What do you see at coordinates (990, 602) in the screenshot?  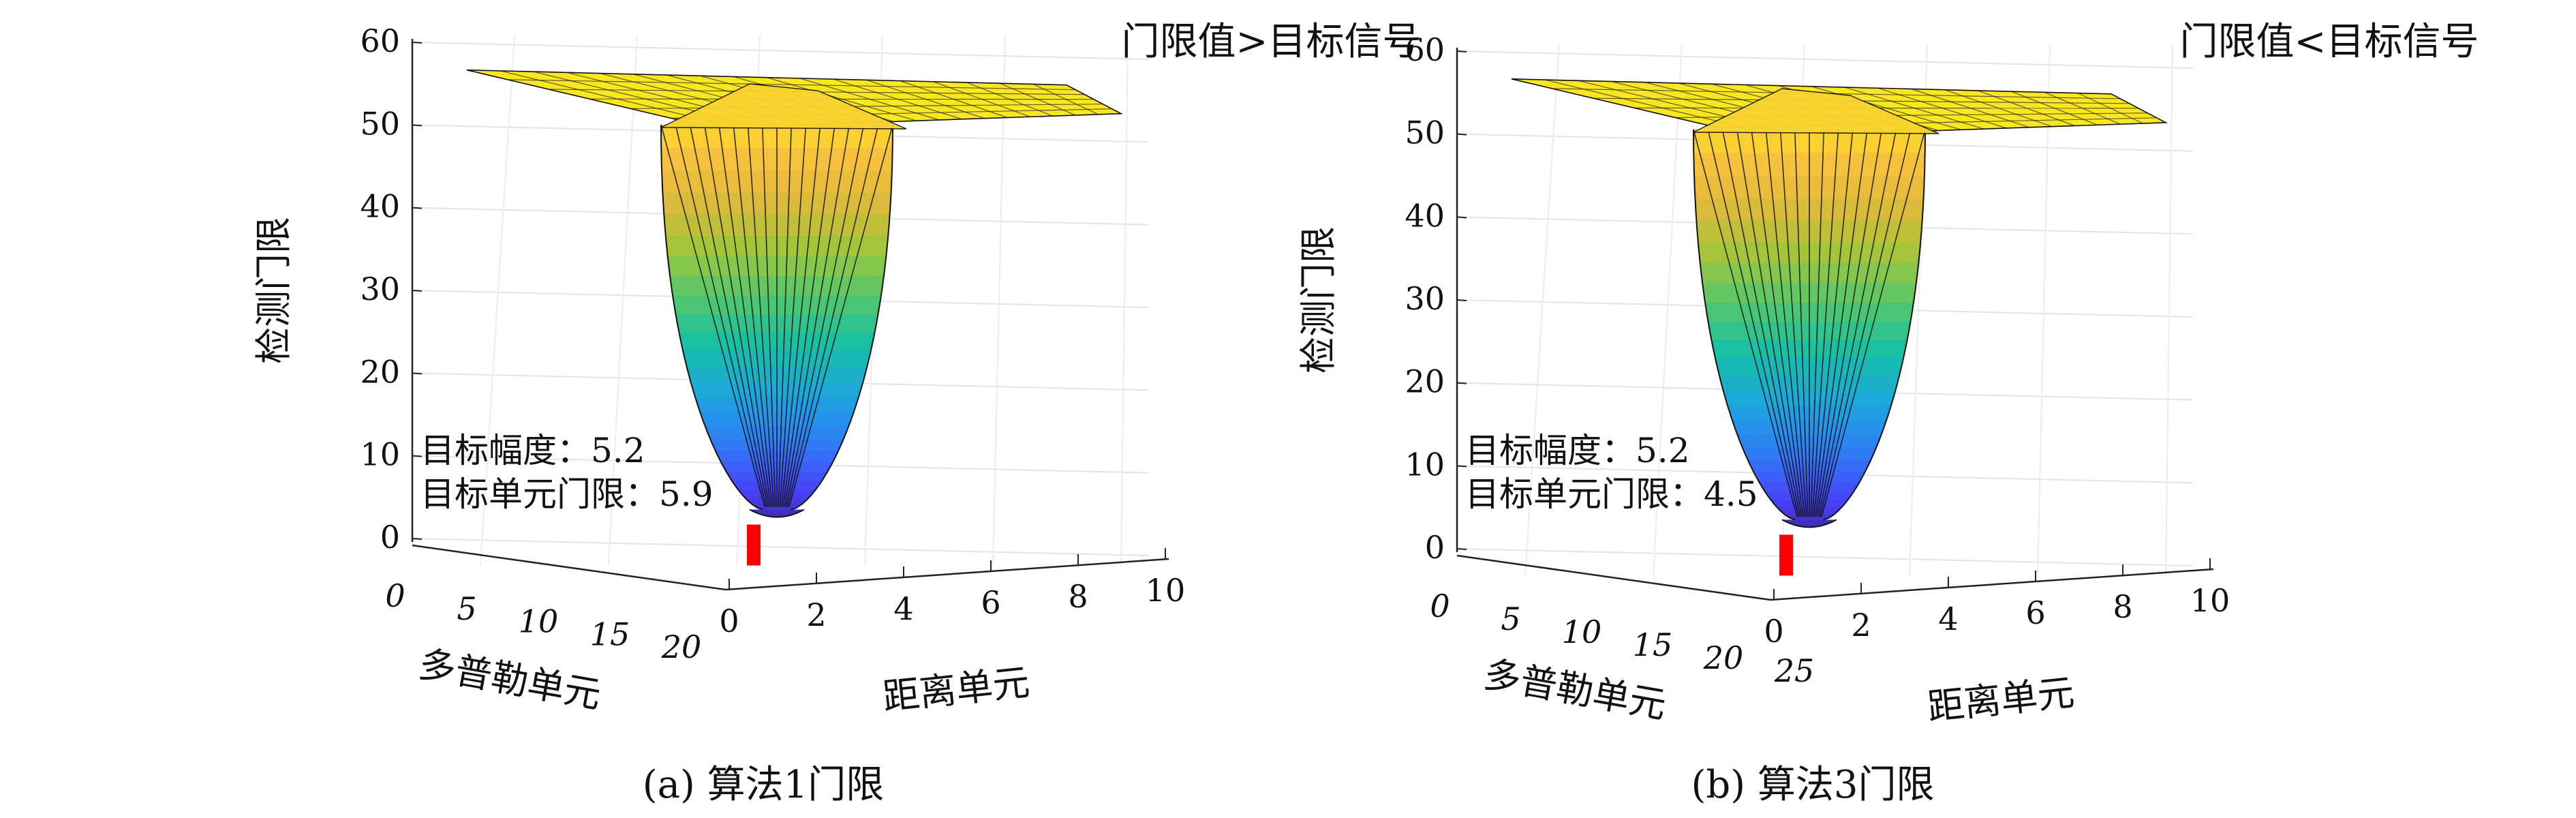 I see `x-tick-label: 6` at bounding box center [990, 602].